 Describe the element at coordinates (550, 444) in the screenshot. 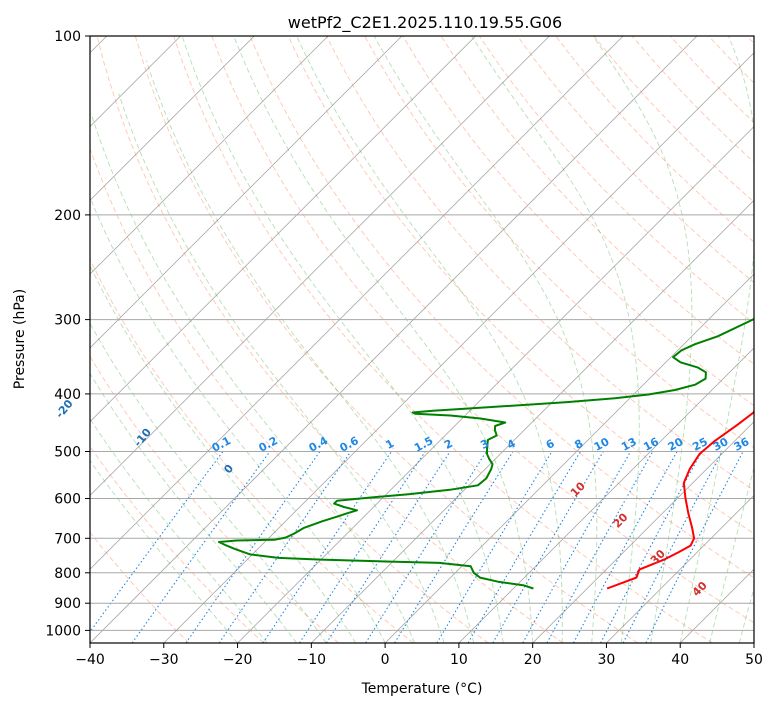

I see `mixing-ratio-label: 6` at that location.